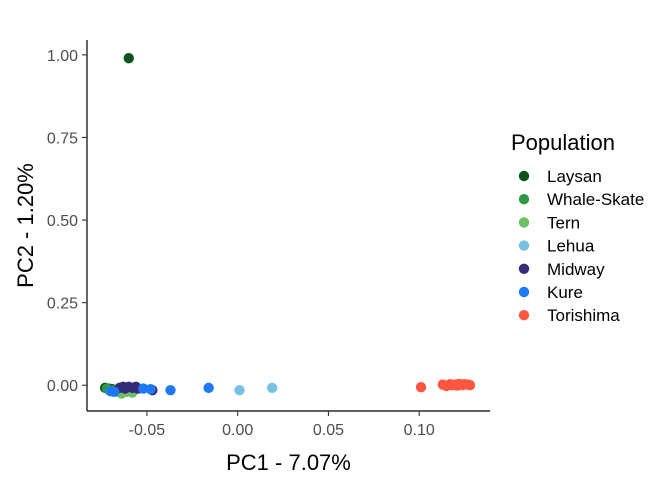 This screenshot has height=480, width=672. Describe the element at coordinates (571, 246) in the screenshot. I see `legend-label: Lehua` at that location.